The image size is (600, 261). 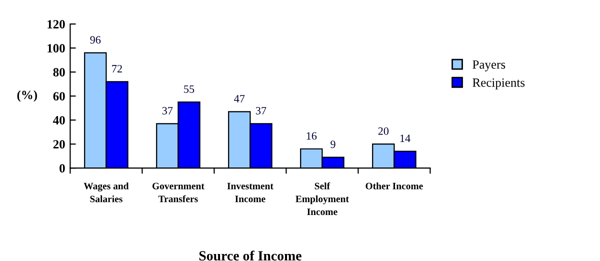 I want to click on legend-label: Recipients, so click(x=498, y=84).